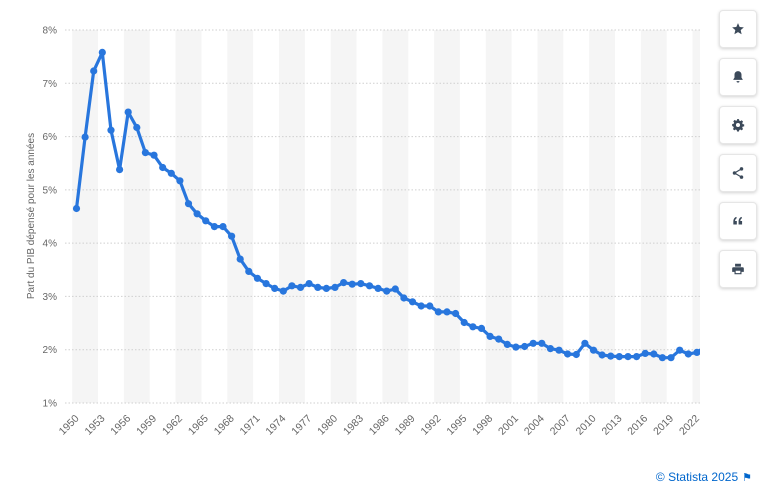 This screenshot has width=762, height=490. What do you see at coordinates (275, 425) in the screenshot?
I see `x-tick-label: 1974` at bounding box center [275, 425].